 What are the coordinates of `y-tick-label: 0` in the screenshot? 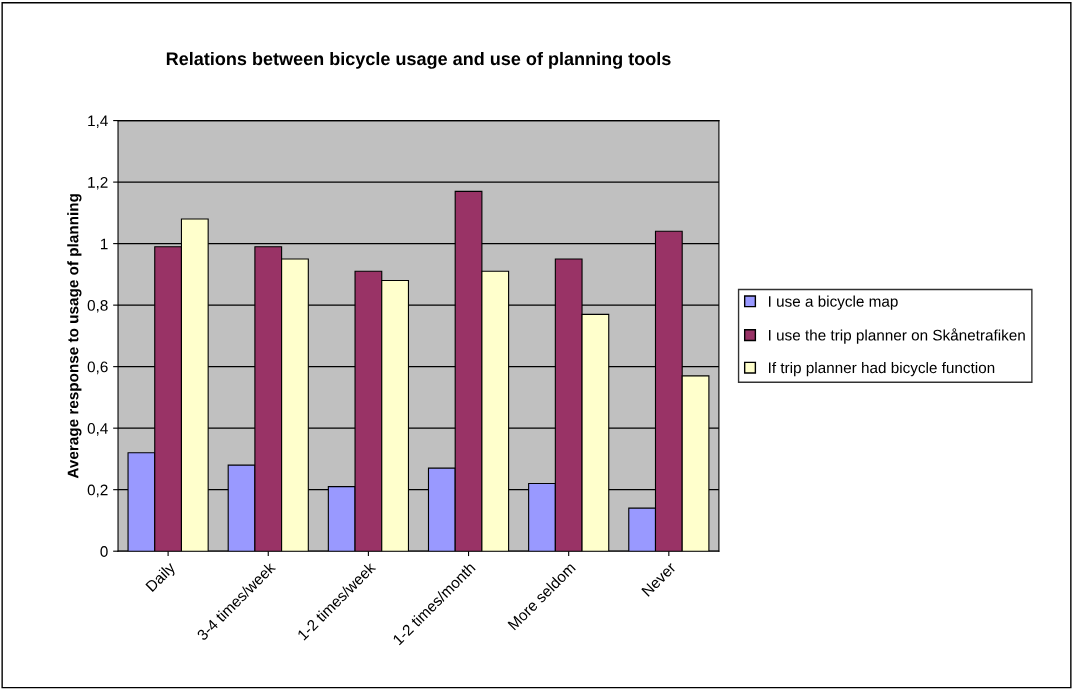 It's located at (104, 551).